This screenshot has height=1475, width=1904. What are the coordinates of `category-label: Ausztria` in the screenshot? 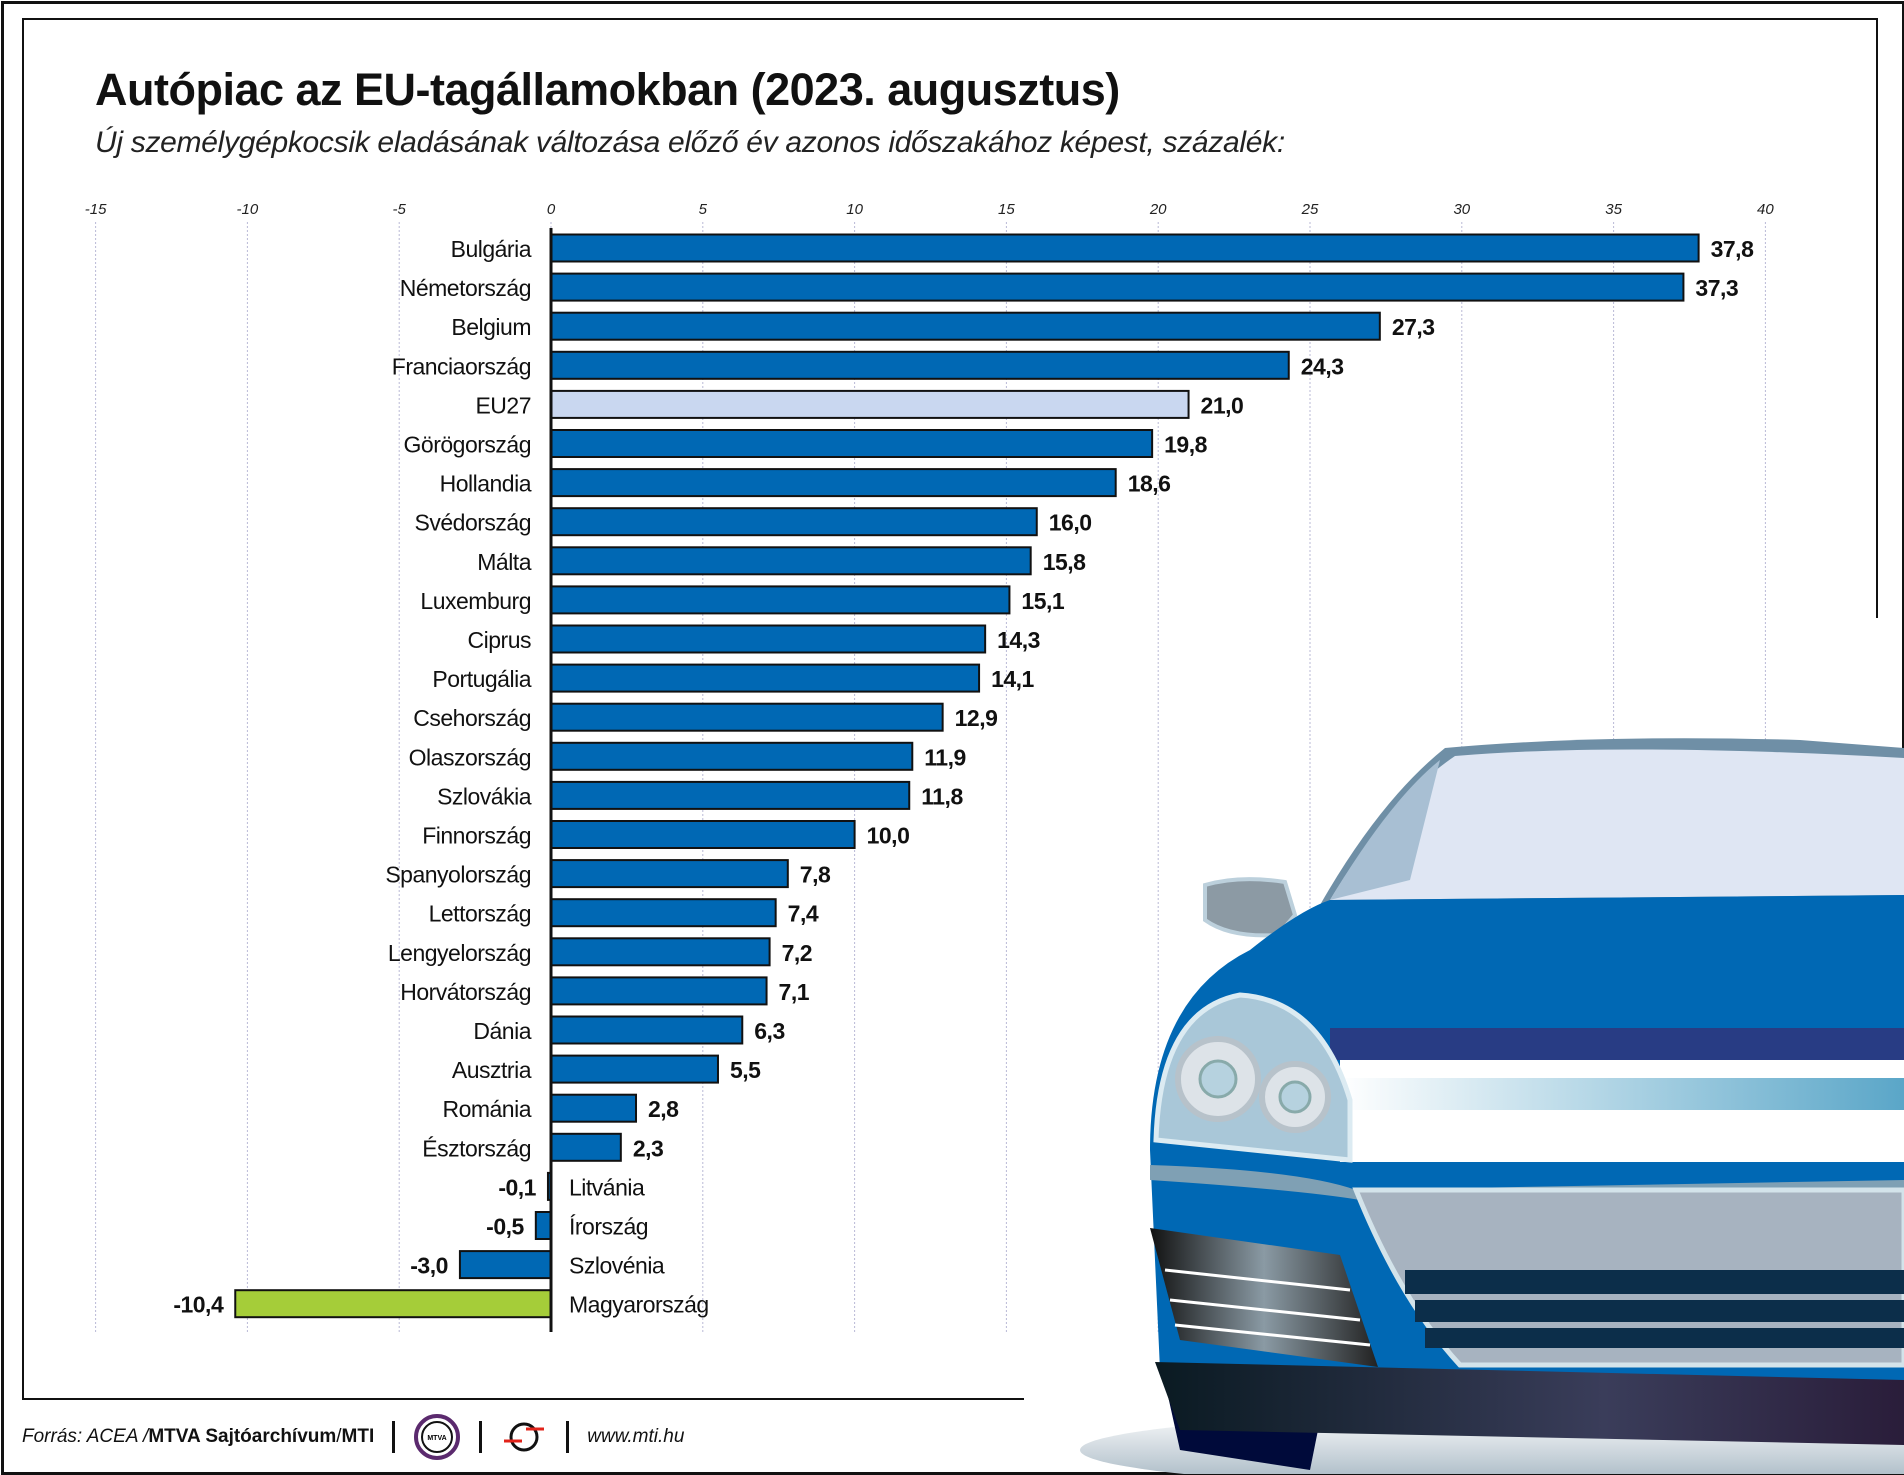 It's located at (492, 1070).